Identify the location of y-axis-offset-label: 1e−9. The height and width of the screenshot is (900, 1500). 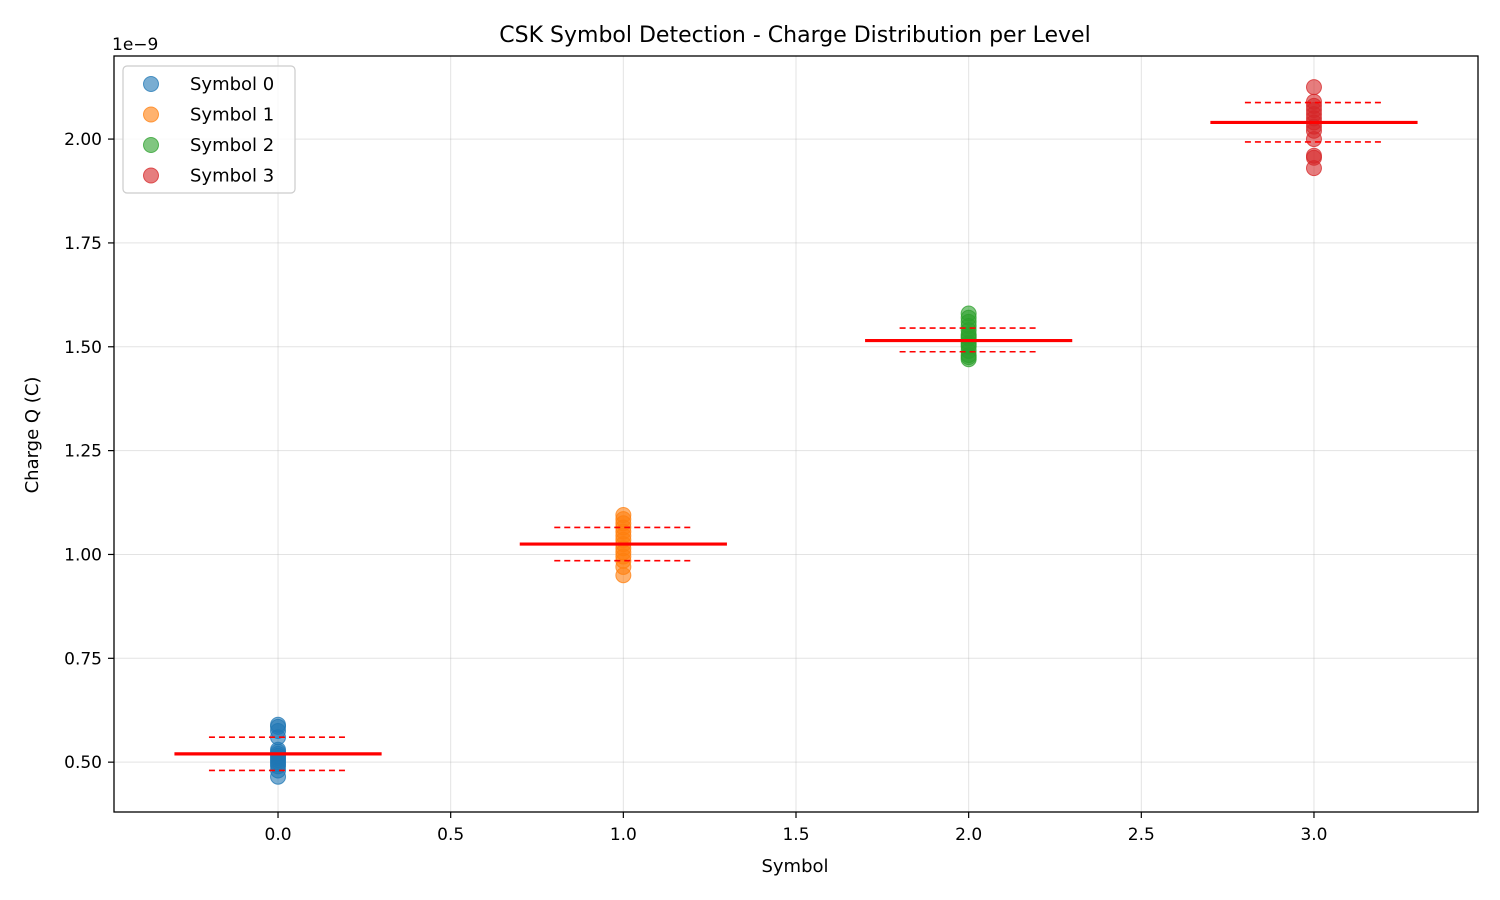
(135, 45).